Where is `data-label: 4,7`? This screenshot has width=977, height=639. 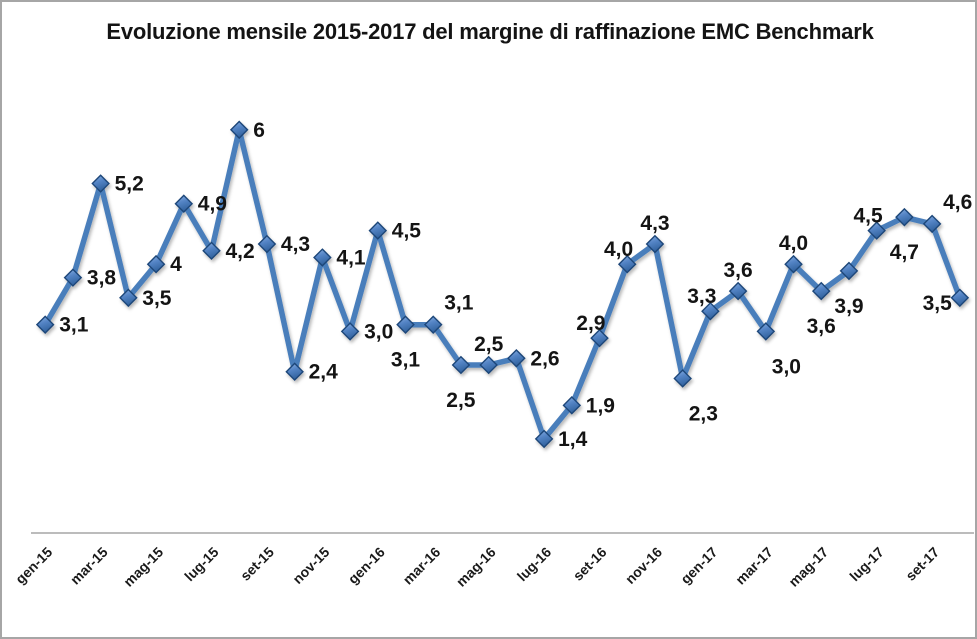 data-label: 4,7 is located at coordinates (904, 252).